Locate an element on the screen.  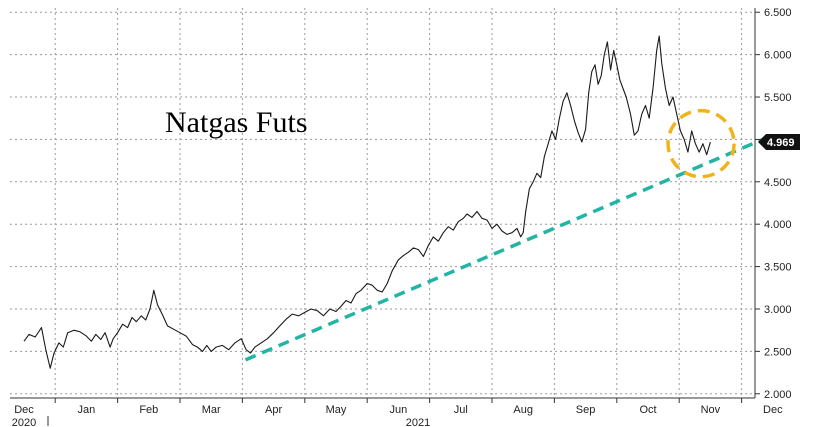
y-tick-label: 5.500 is located at coordinates (778, 98).